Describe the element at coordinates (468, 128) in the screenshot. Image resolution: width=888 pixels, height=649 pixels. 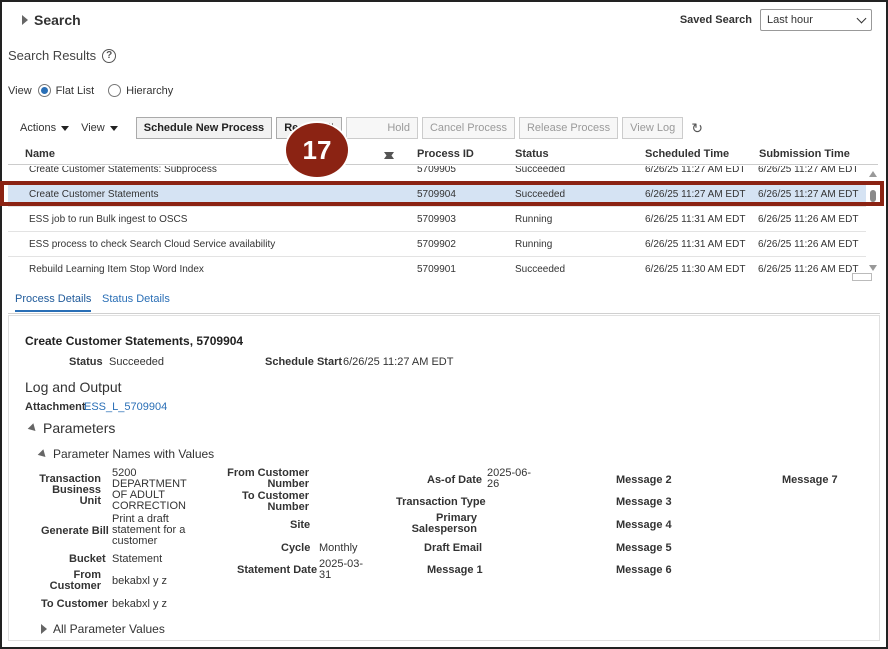
I see `cancel-process-button: Cancel Process` at that location.